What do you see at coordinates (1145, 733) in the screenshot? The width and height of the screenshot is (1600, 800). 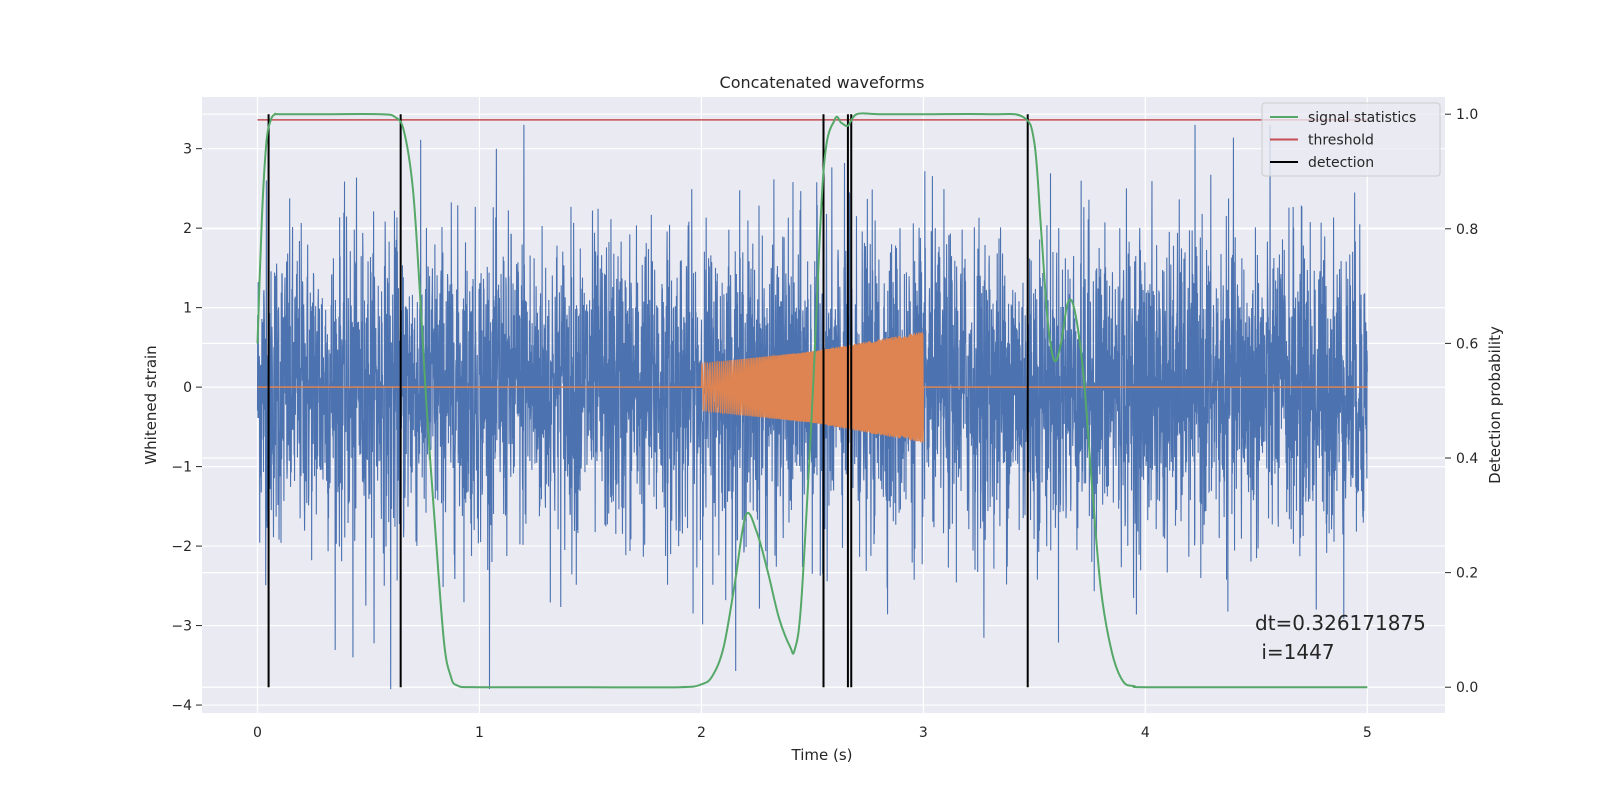 I see `x-tick-label: 4` at bounding box center [1145, 733].